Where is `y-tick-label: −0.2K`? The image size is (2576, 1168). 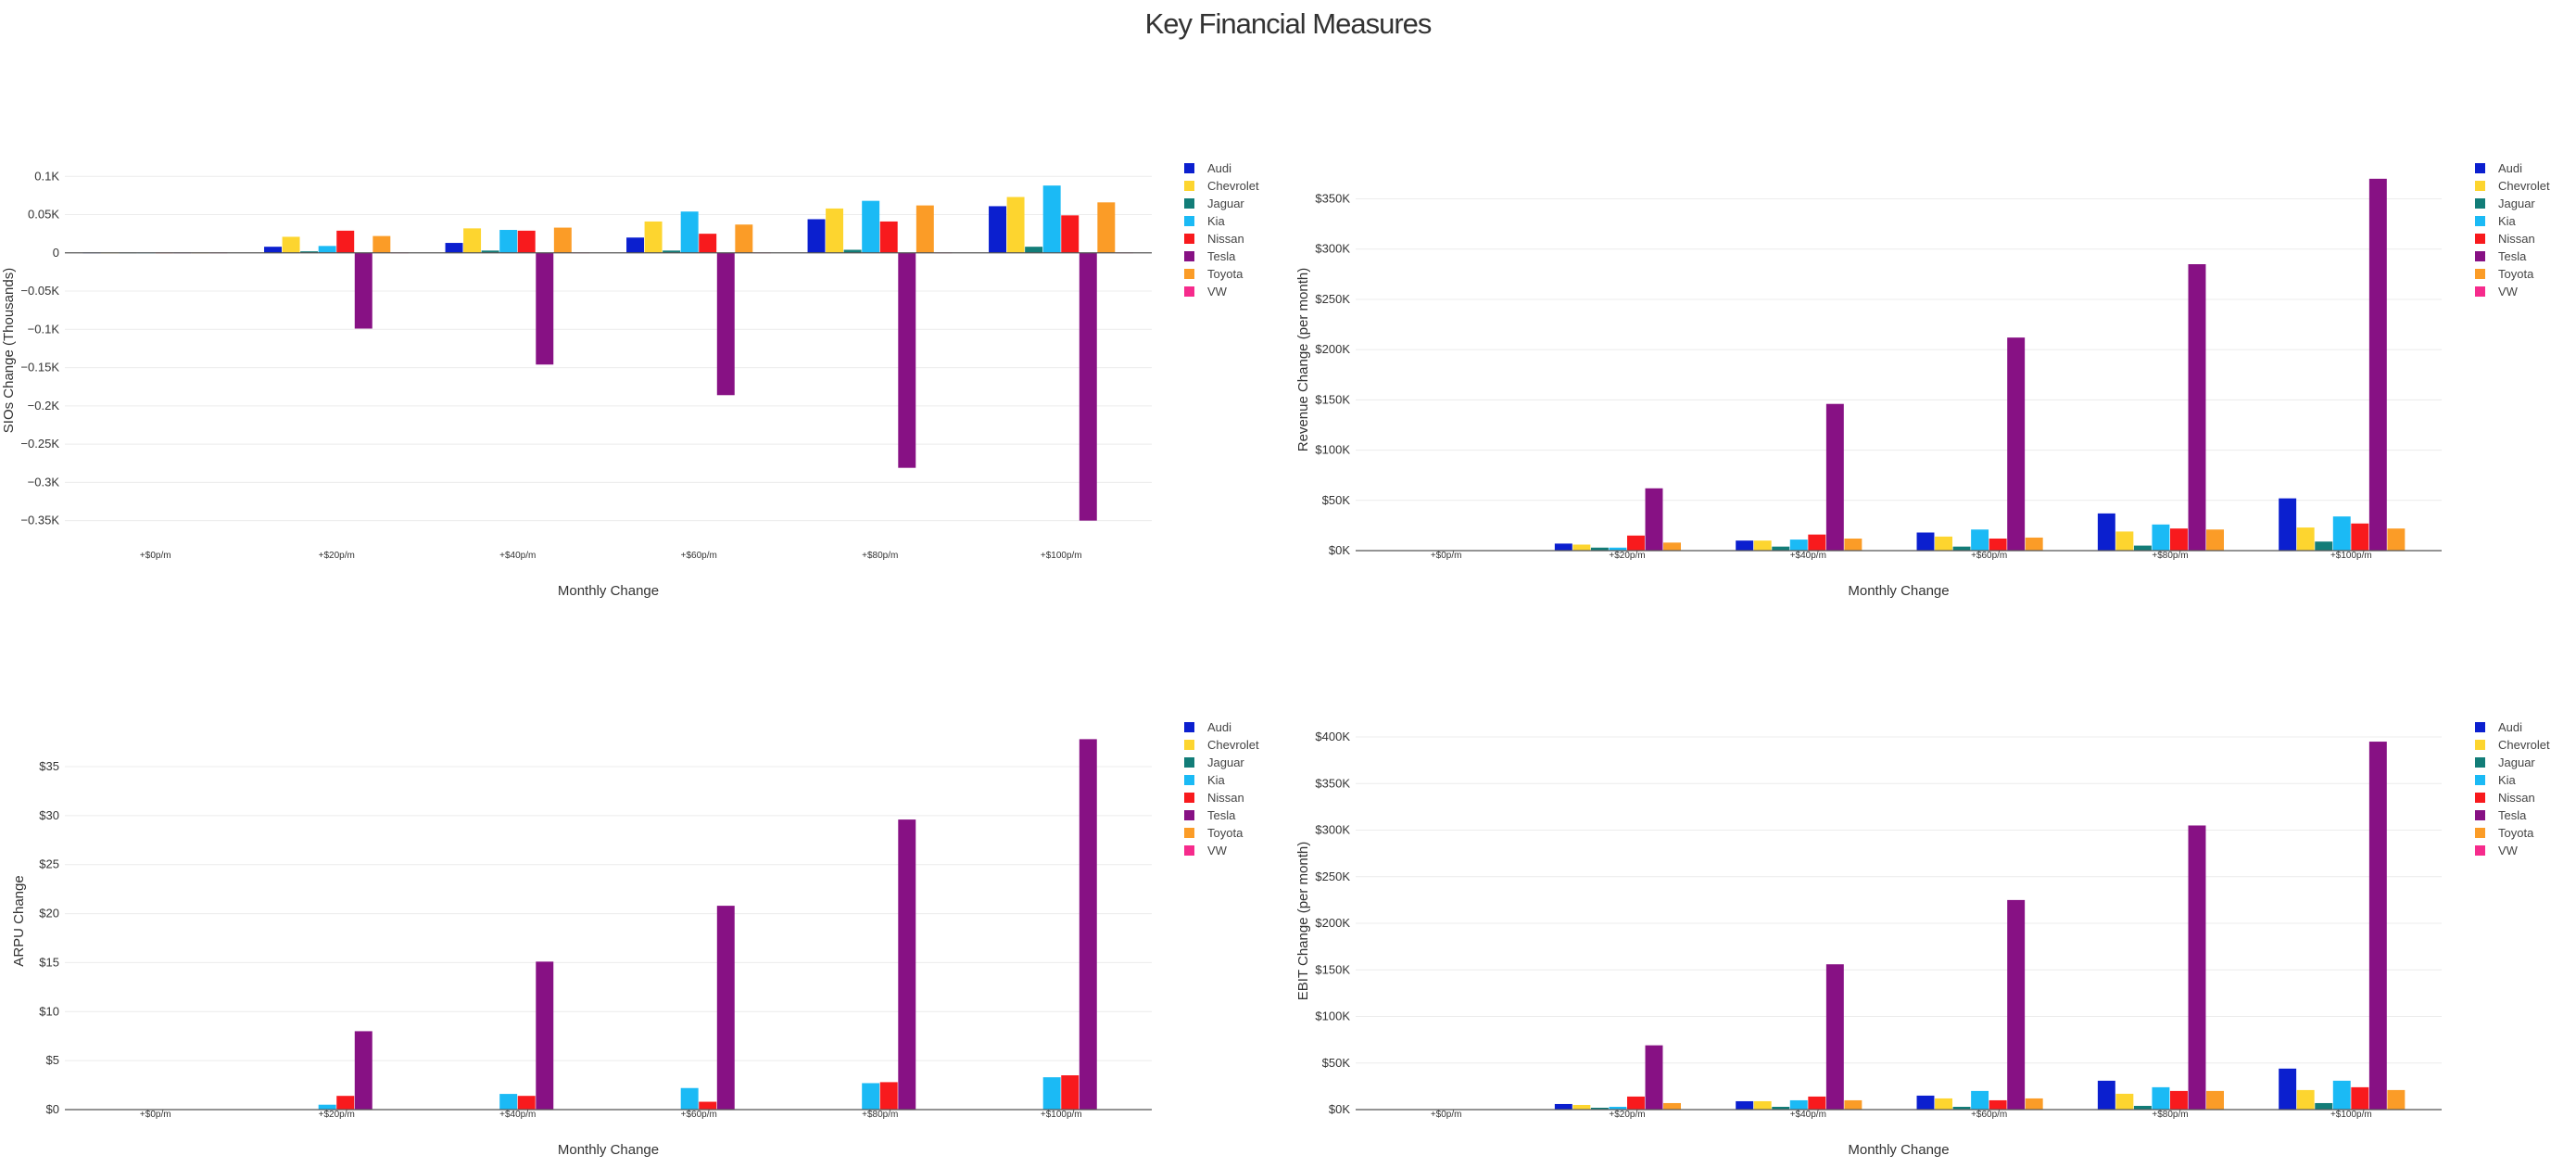 y-tick-label: −0.2K is located at coordinates (44, 406).